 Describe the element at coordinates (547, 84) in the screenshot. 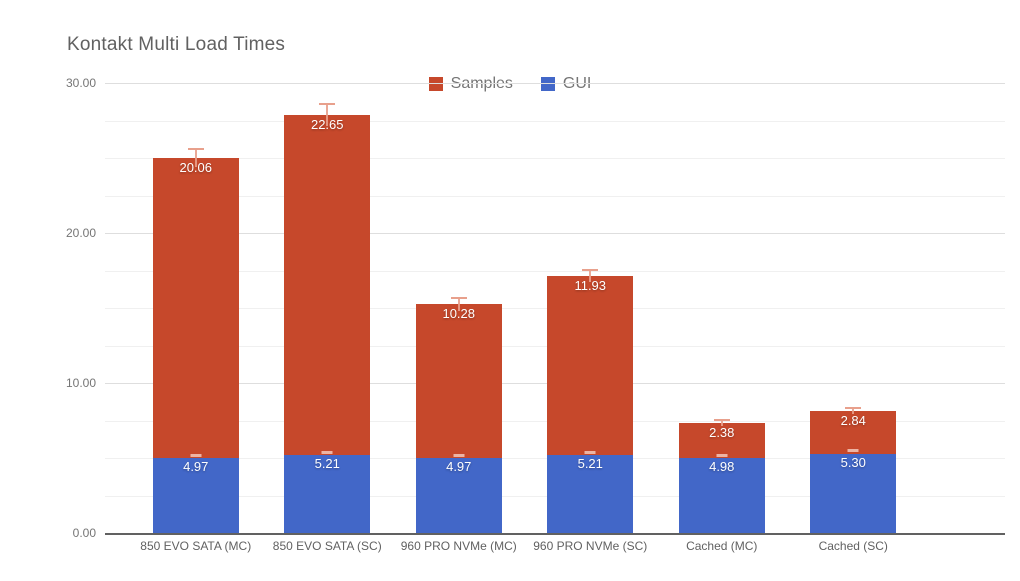

I see `gui-swatch-icon` at that location.